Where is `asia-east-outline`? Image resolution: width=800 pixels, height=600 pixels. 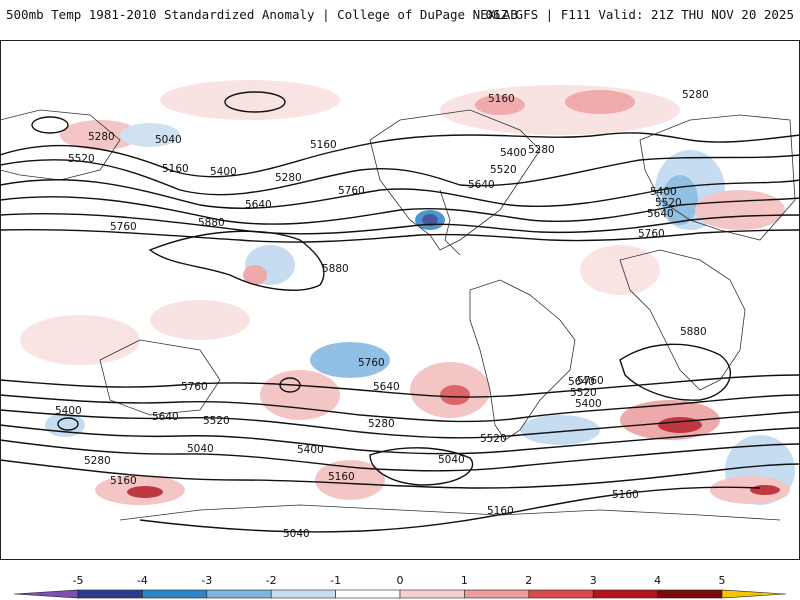 asia-east-outline is located at coordinates (60, 145).